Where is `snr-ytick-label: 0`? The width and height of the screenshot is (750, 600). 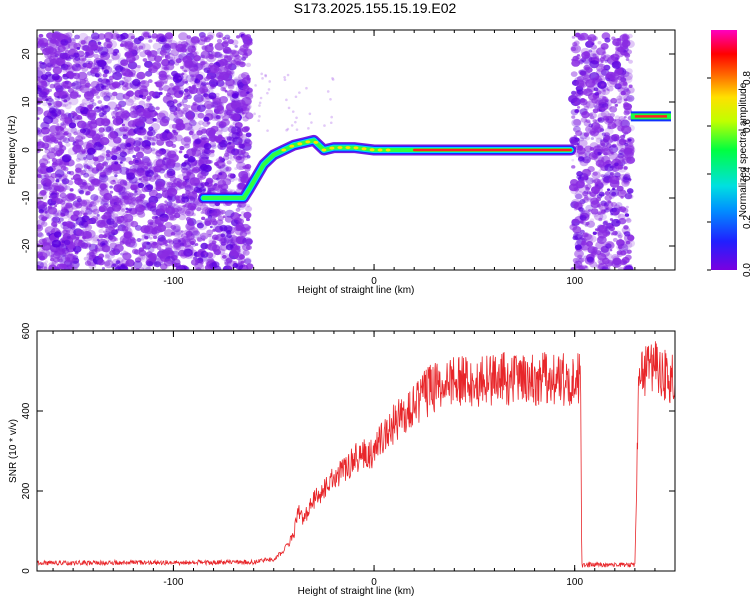 snr-ytick-label: 0 is located at coordinates (26, 571).